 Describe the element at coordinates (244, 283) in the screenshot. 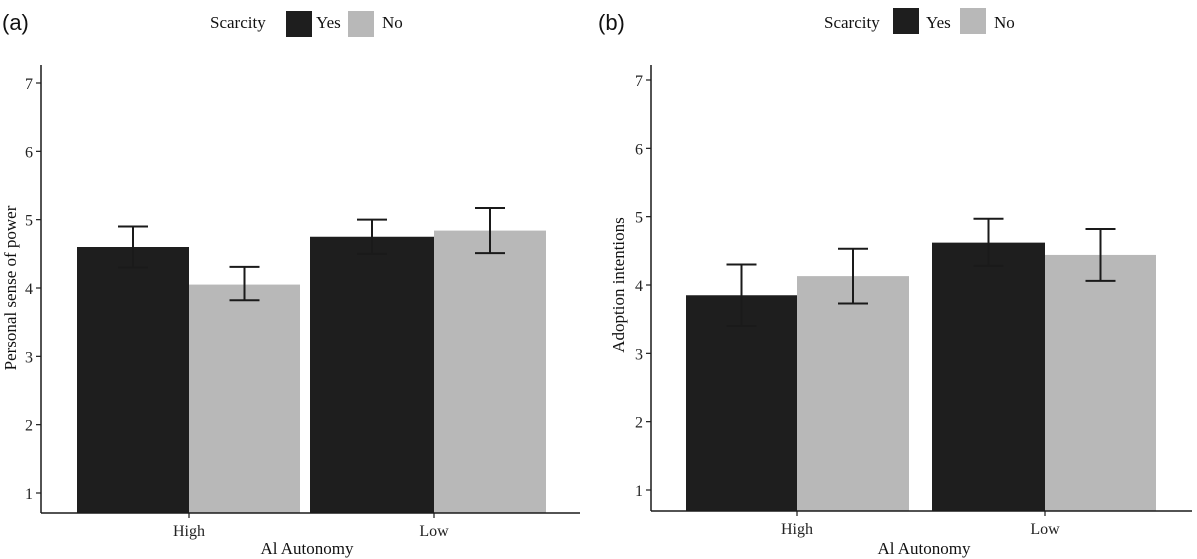

I see `errorbar-no-high-a` at that location.